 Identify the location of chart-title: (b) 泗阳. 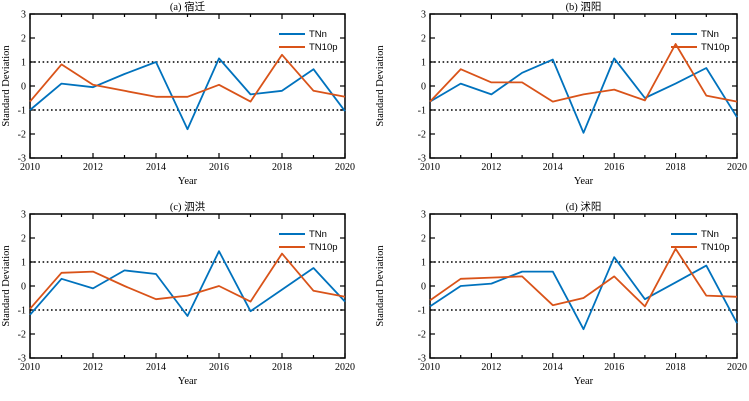
(584, 7).